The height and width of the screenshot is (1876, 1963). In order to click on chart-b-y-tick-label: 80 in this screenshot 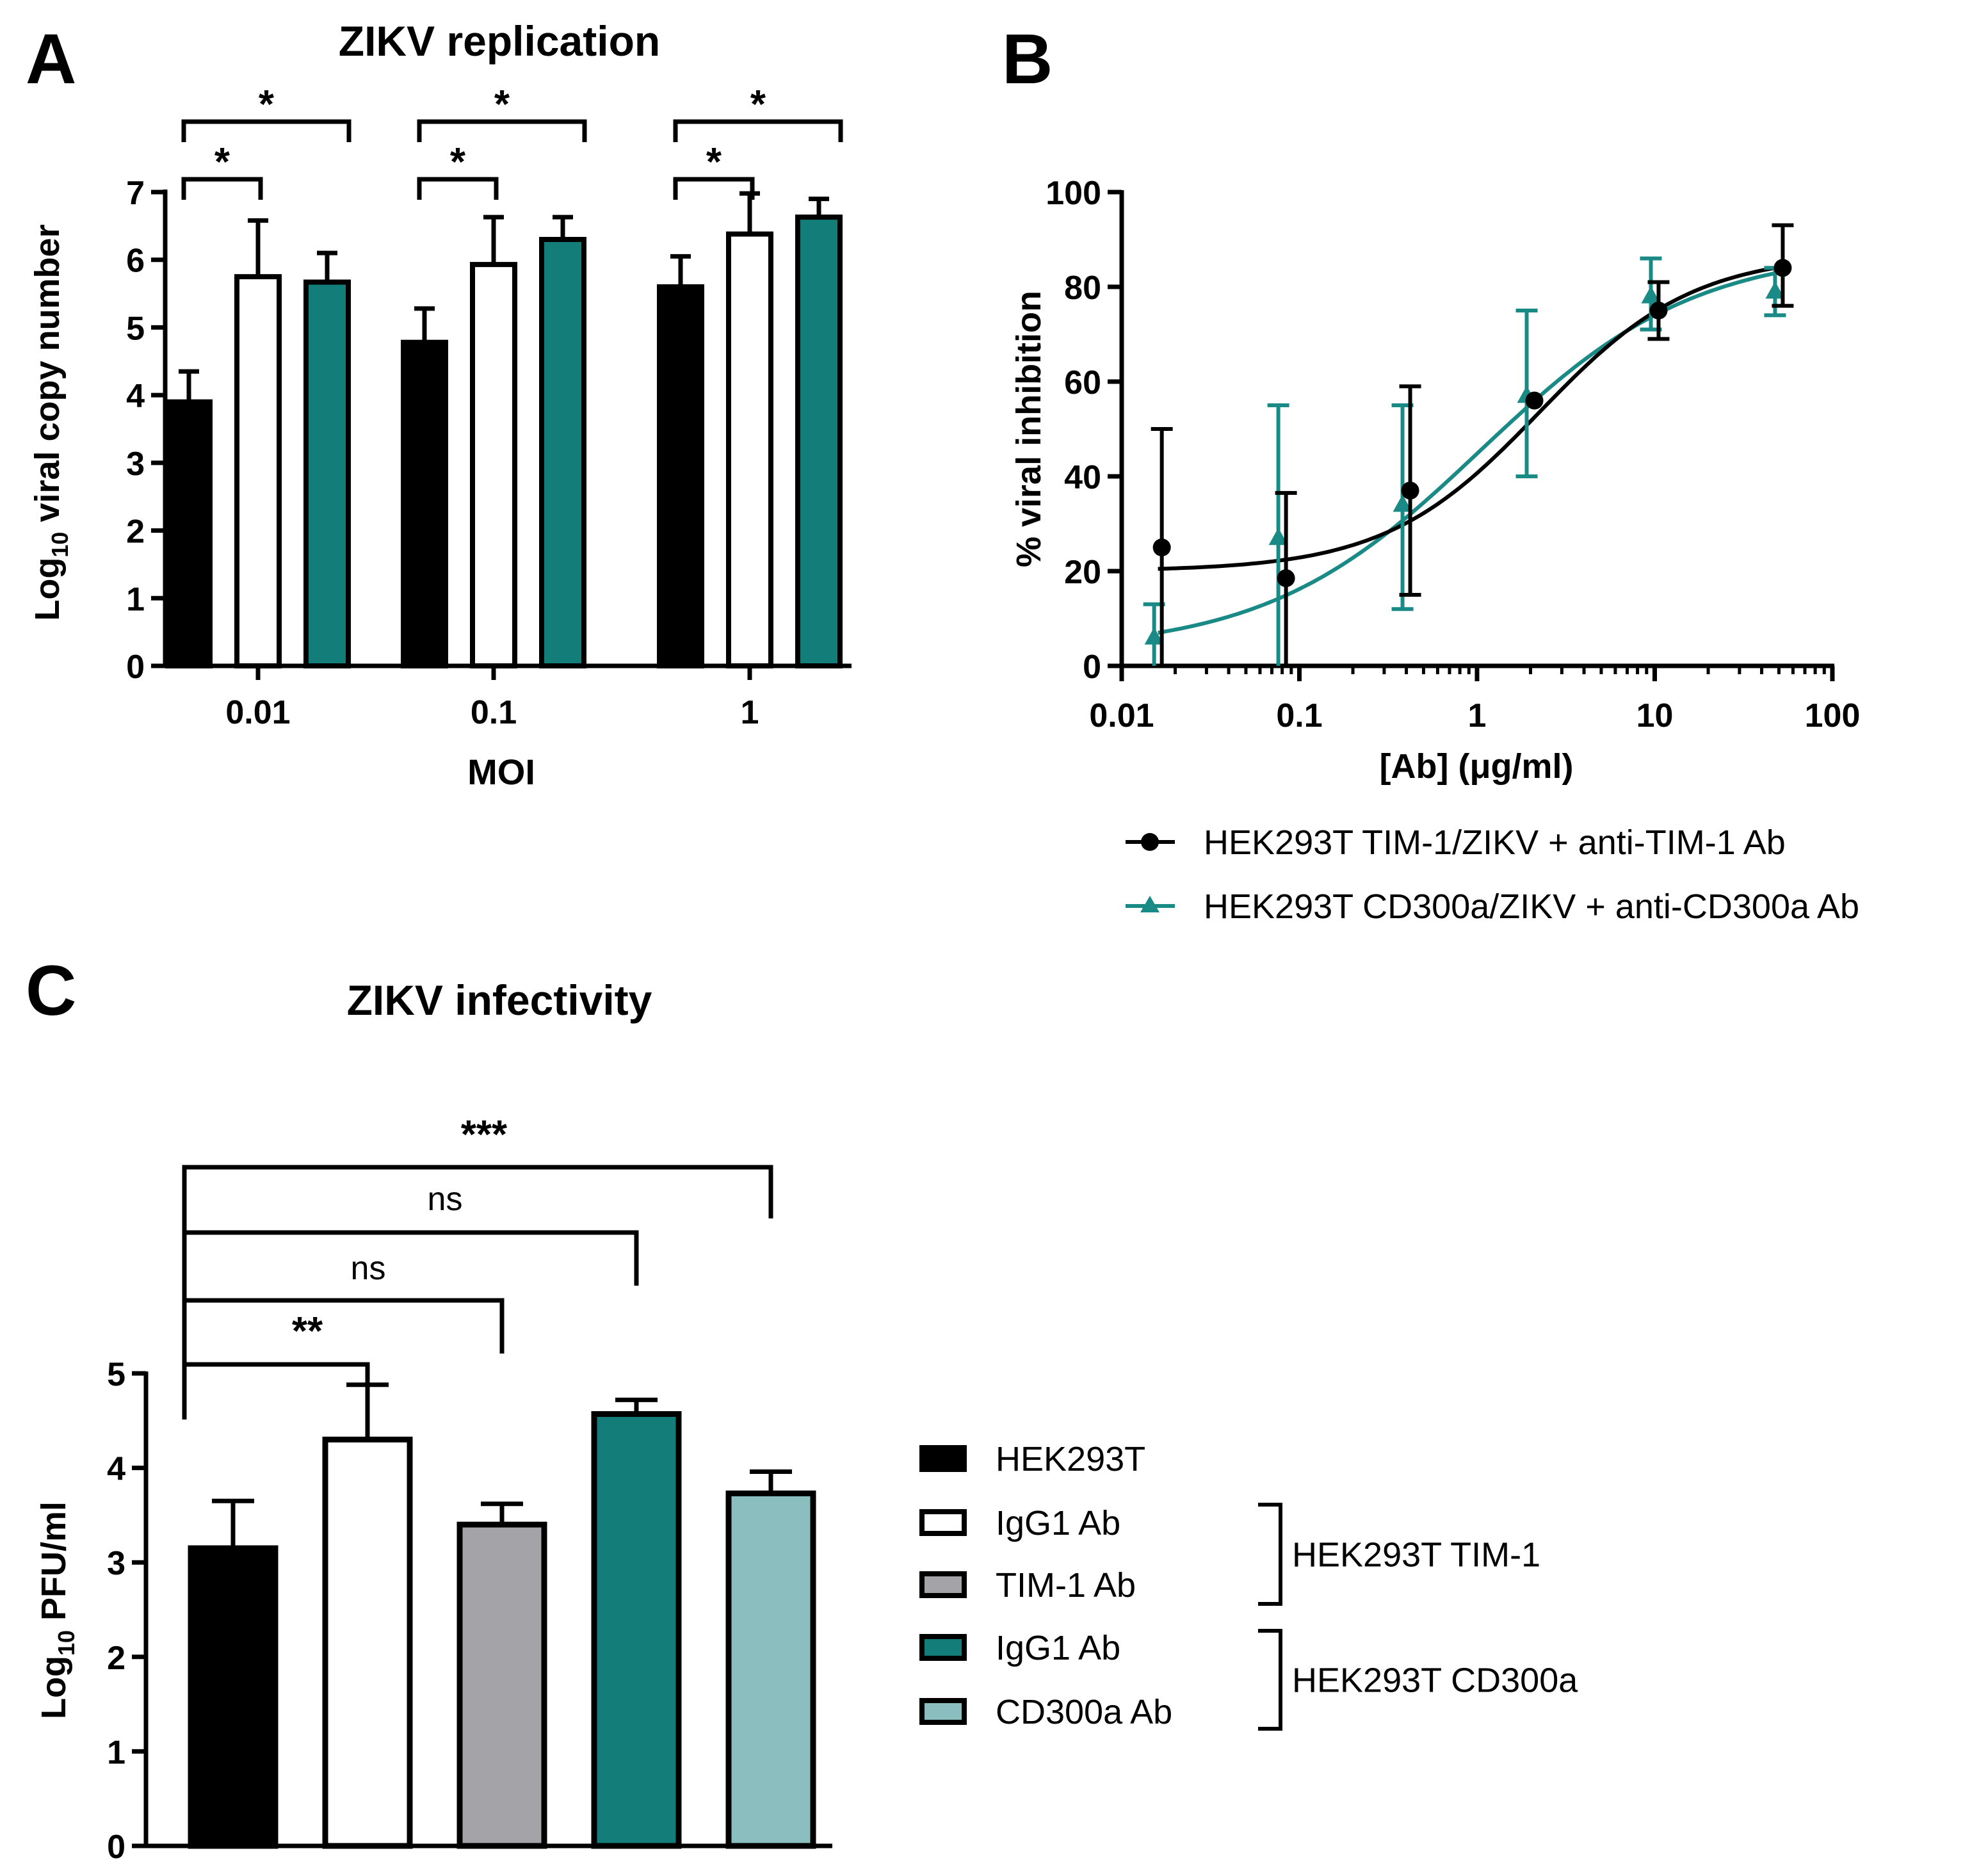, I will do `click(1082, 288)`.